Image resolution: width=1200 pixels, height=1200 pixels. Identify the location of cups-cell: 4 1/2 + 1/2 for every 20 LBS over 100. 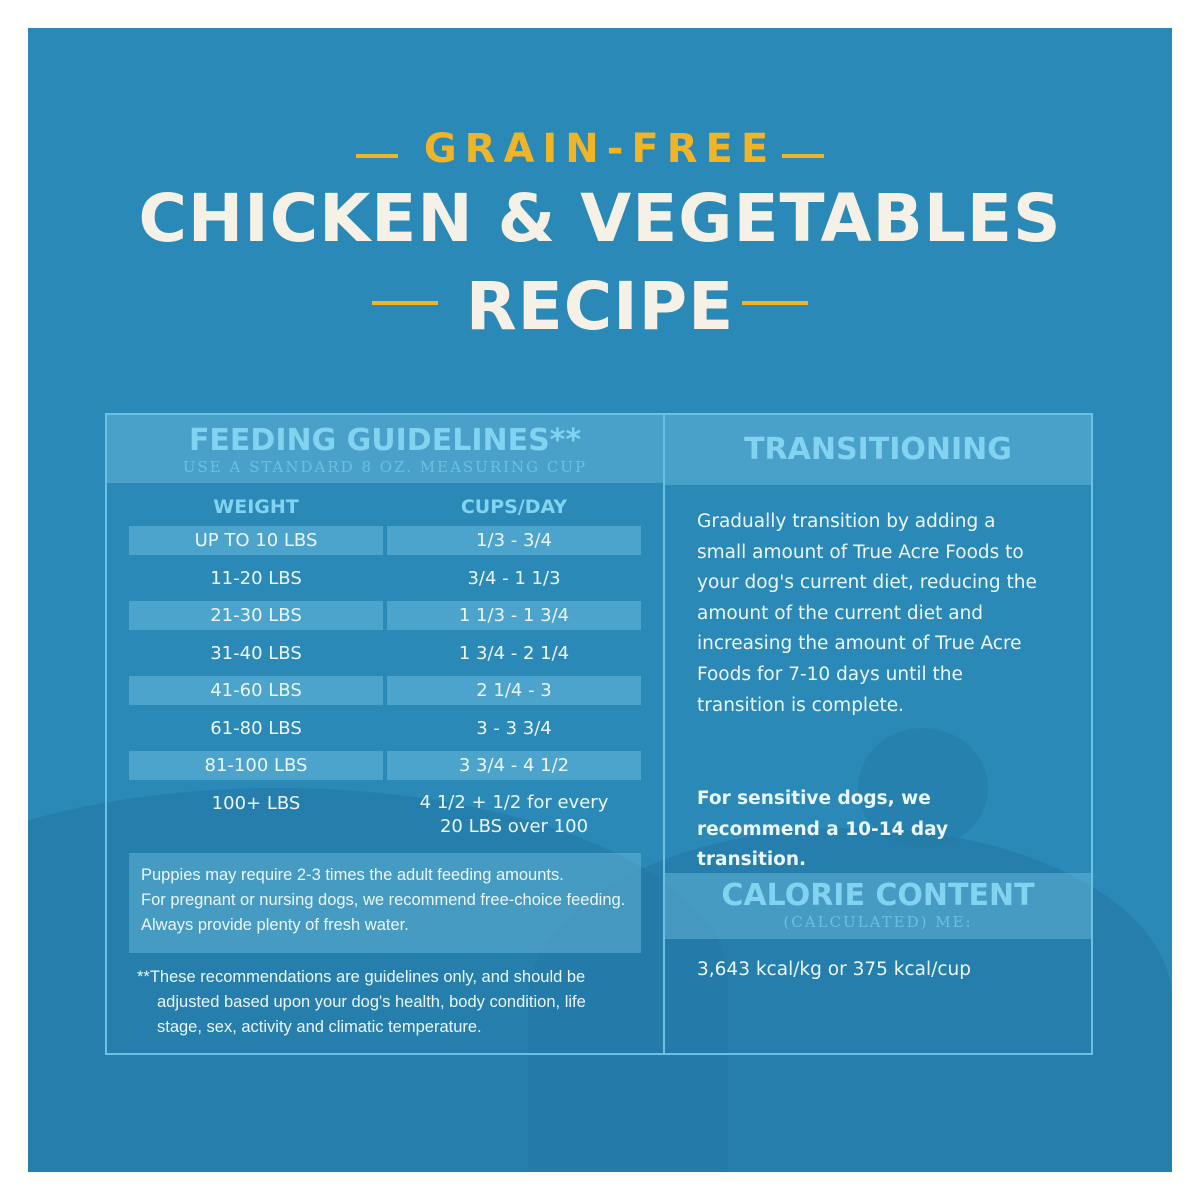
(514, 814).